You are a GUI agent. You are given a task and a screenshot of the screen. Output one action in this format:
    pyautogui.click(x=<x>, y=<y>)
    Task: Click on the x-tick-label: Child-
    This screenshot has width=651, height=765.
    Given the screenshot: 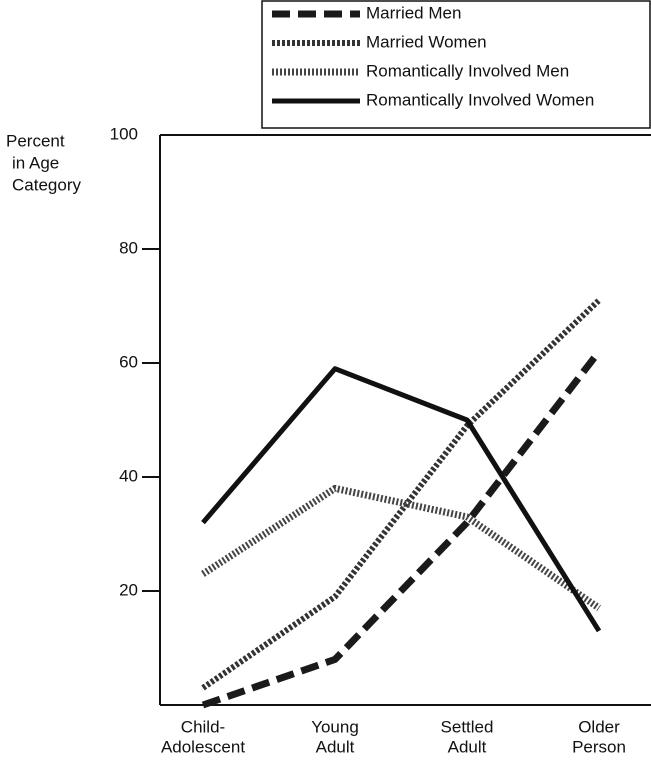 What is the action you would take?
    pyautogui.click(x=203, y=726)
    